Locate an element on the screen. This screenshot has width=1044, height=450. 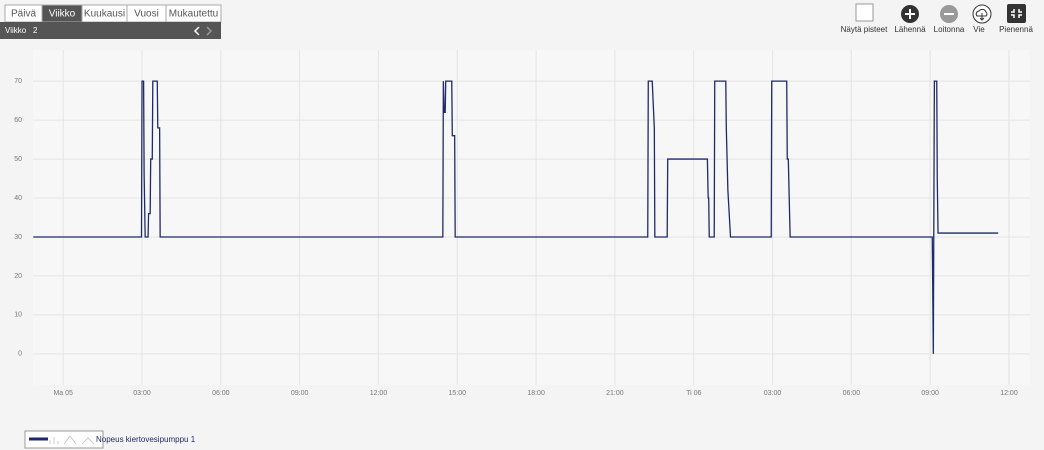
x-tick-label: 18:00 is located at coordinates (536, 393).